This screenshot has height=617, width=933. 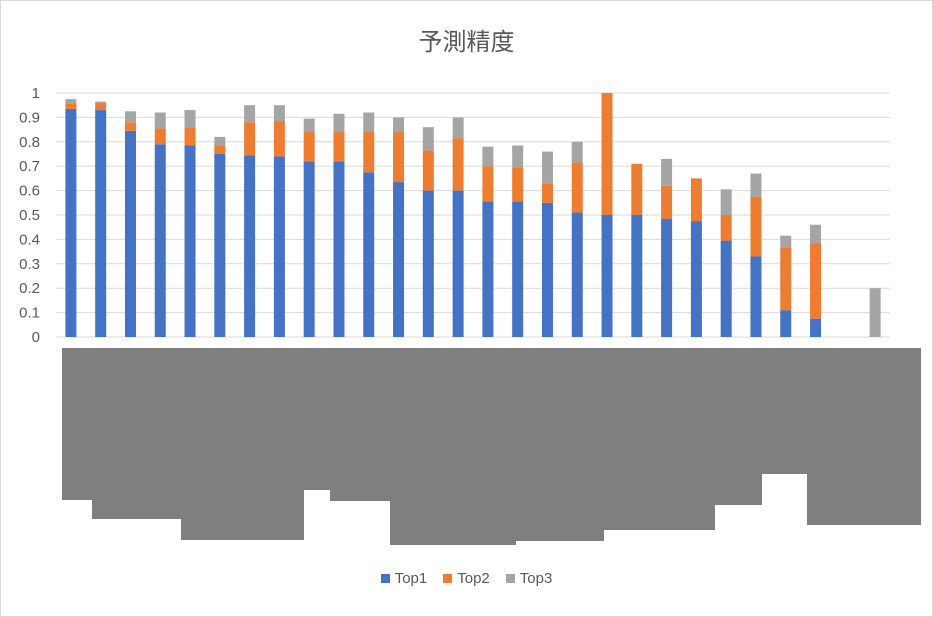 I want to click on legend-label-top1: Top1, so click(x=411, y=578).